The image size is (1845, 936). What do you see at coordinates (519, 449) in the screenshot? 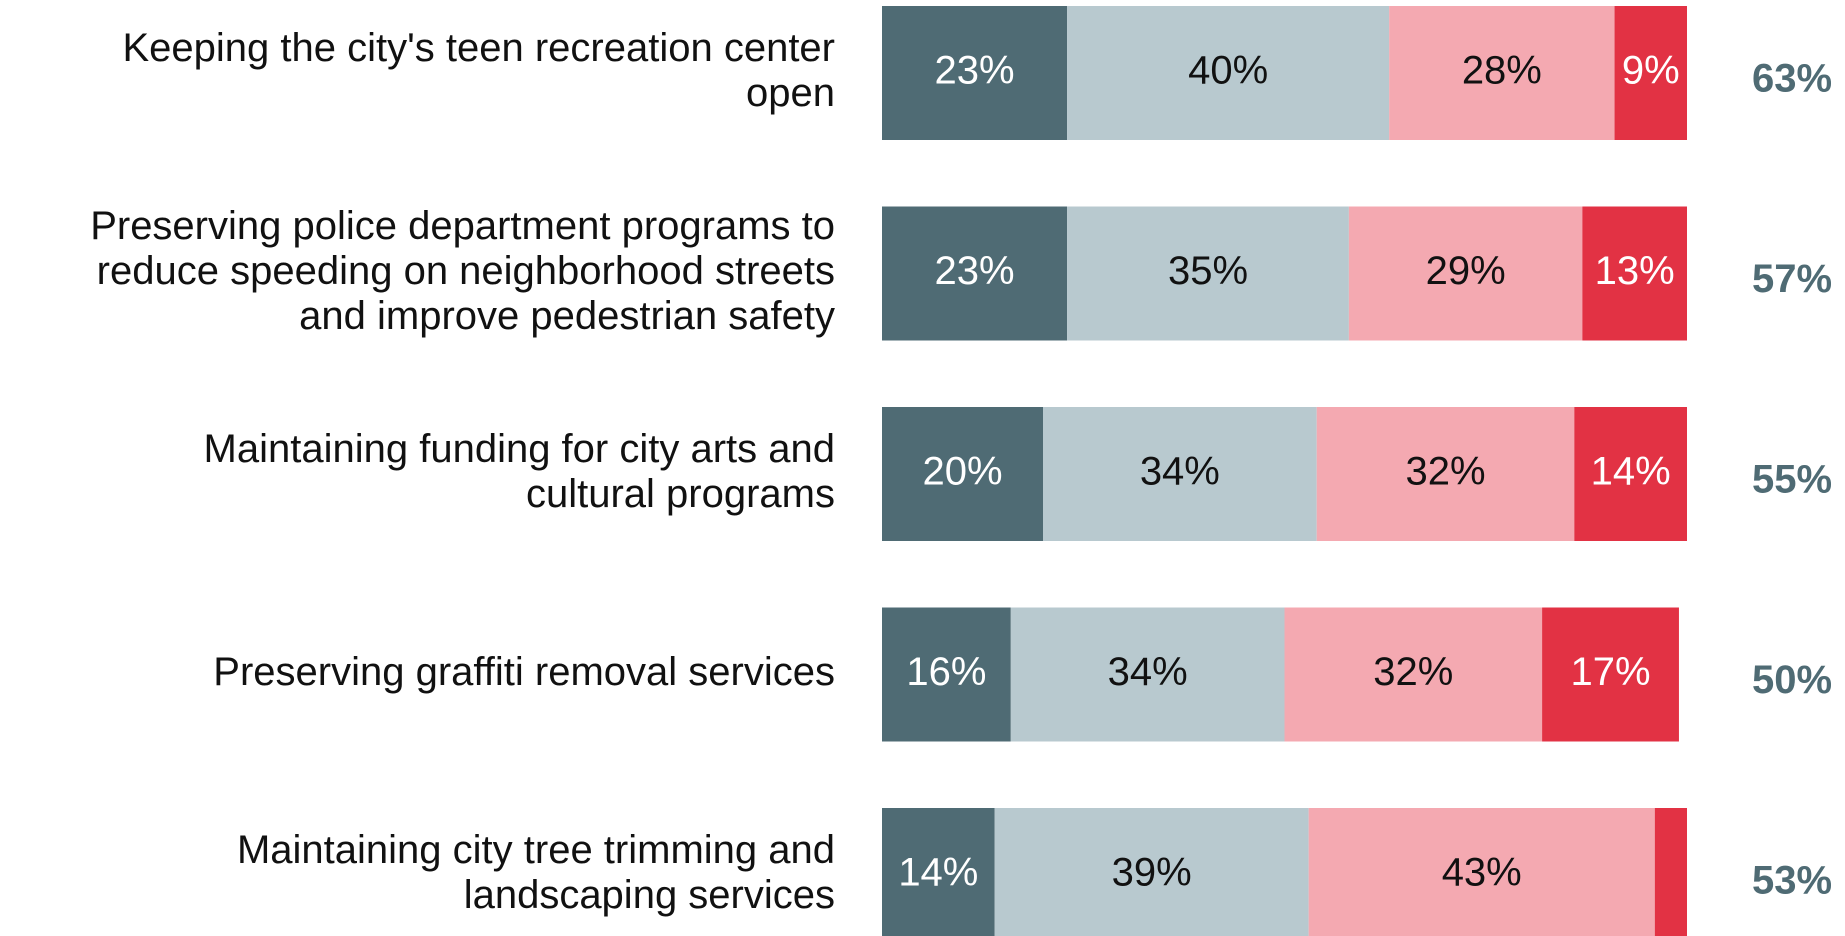
I see `category-label: Maintaining funding for city arts and` at bounding box center [519, 449].